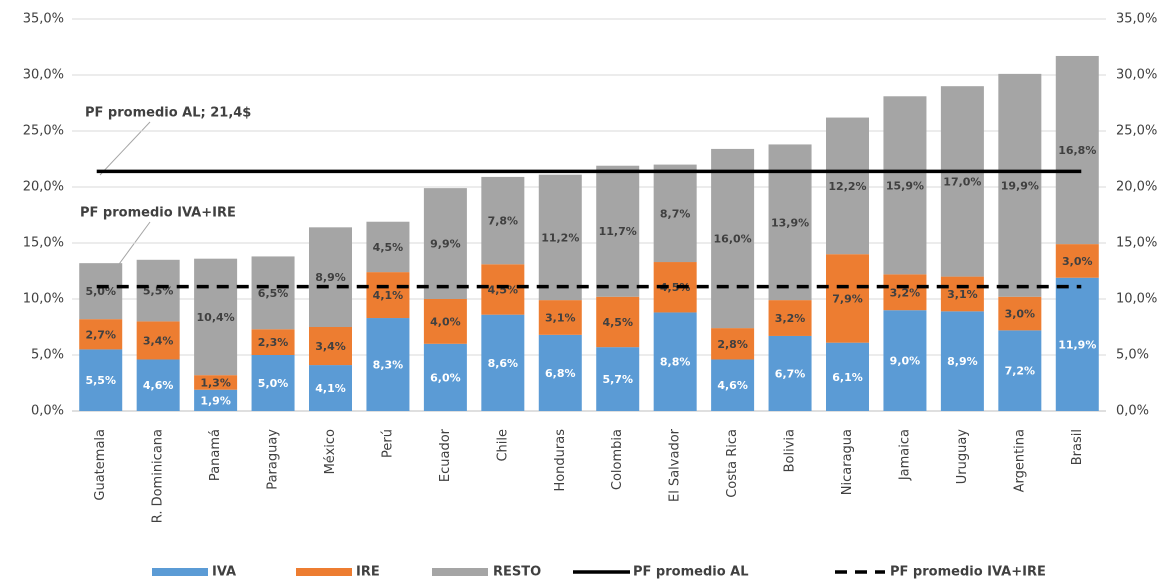 This screenshot has height=583, width=1171. Describe the element at coordinates (368, 572) in the screenshot. I see `legend-label: IRE` at that location.